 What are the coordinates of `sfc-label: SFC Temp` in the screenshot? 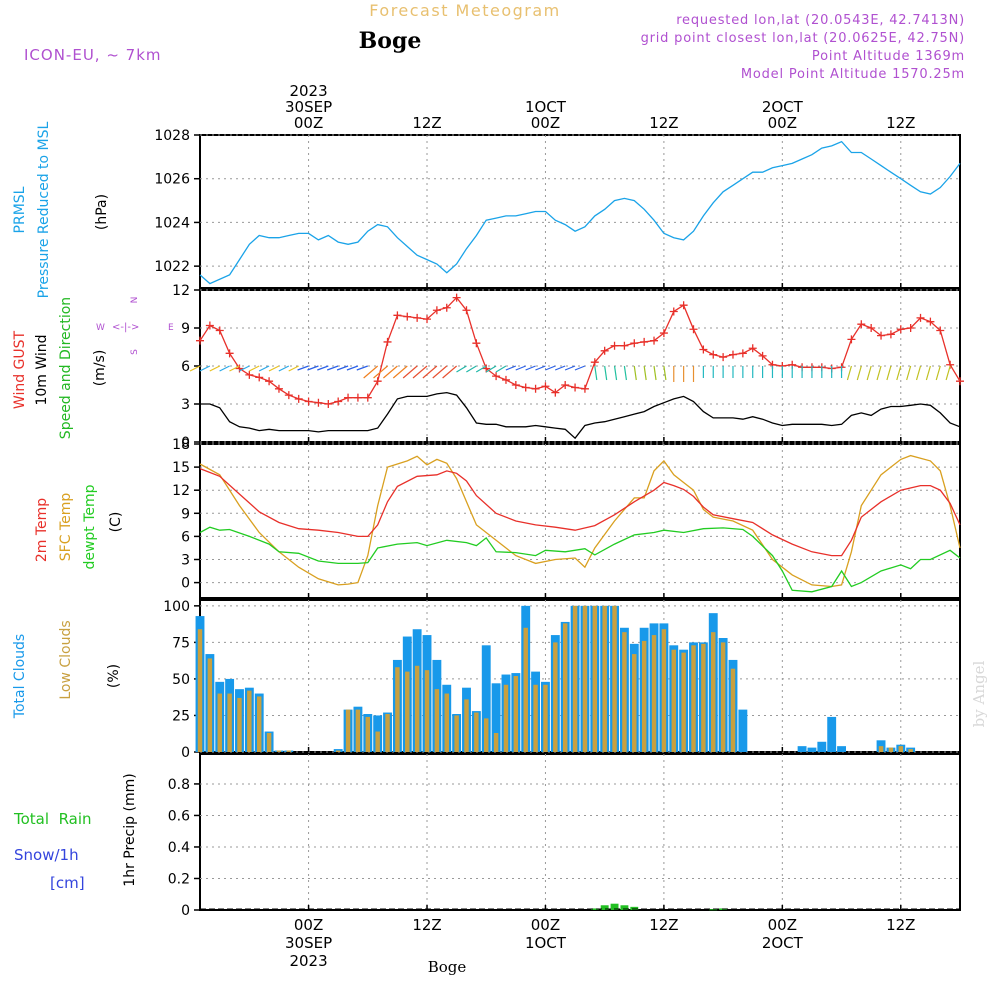 It's located at (66, 527).